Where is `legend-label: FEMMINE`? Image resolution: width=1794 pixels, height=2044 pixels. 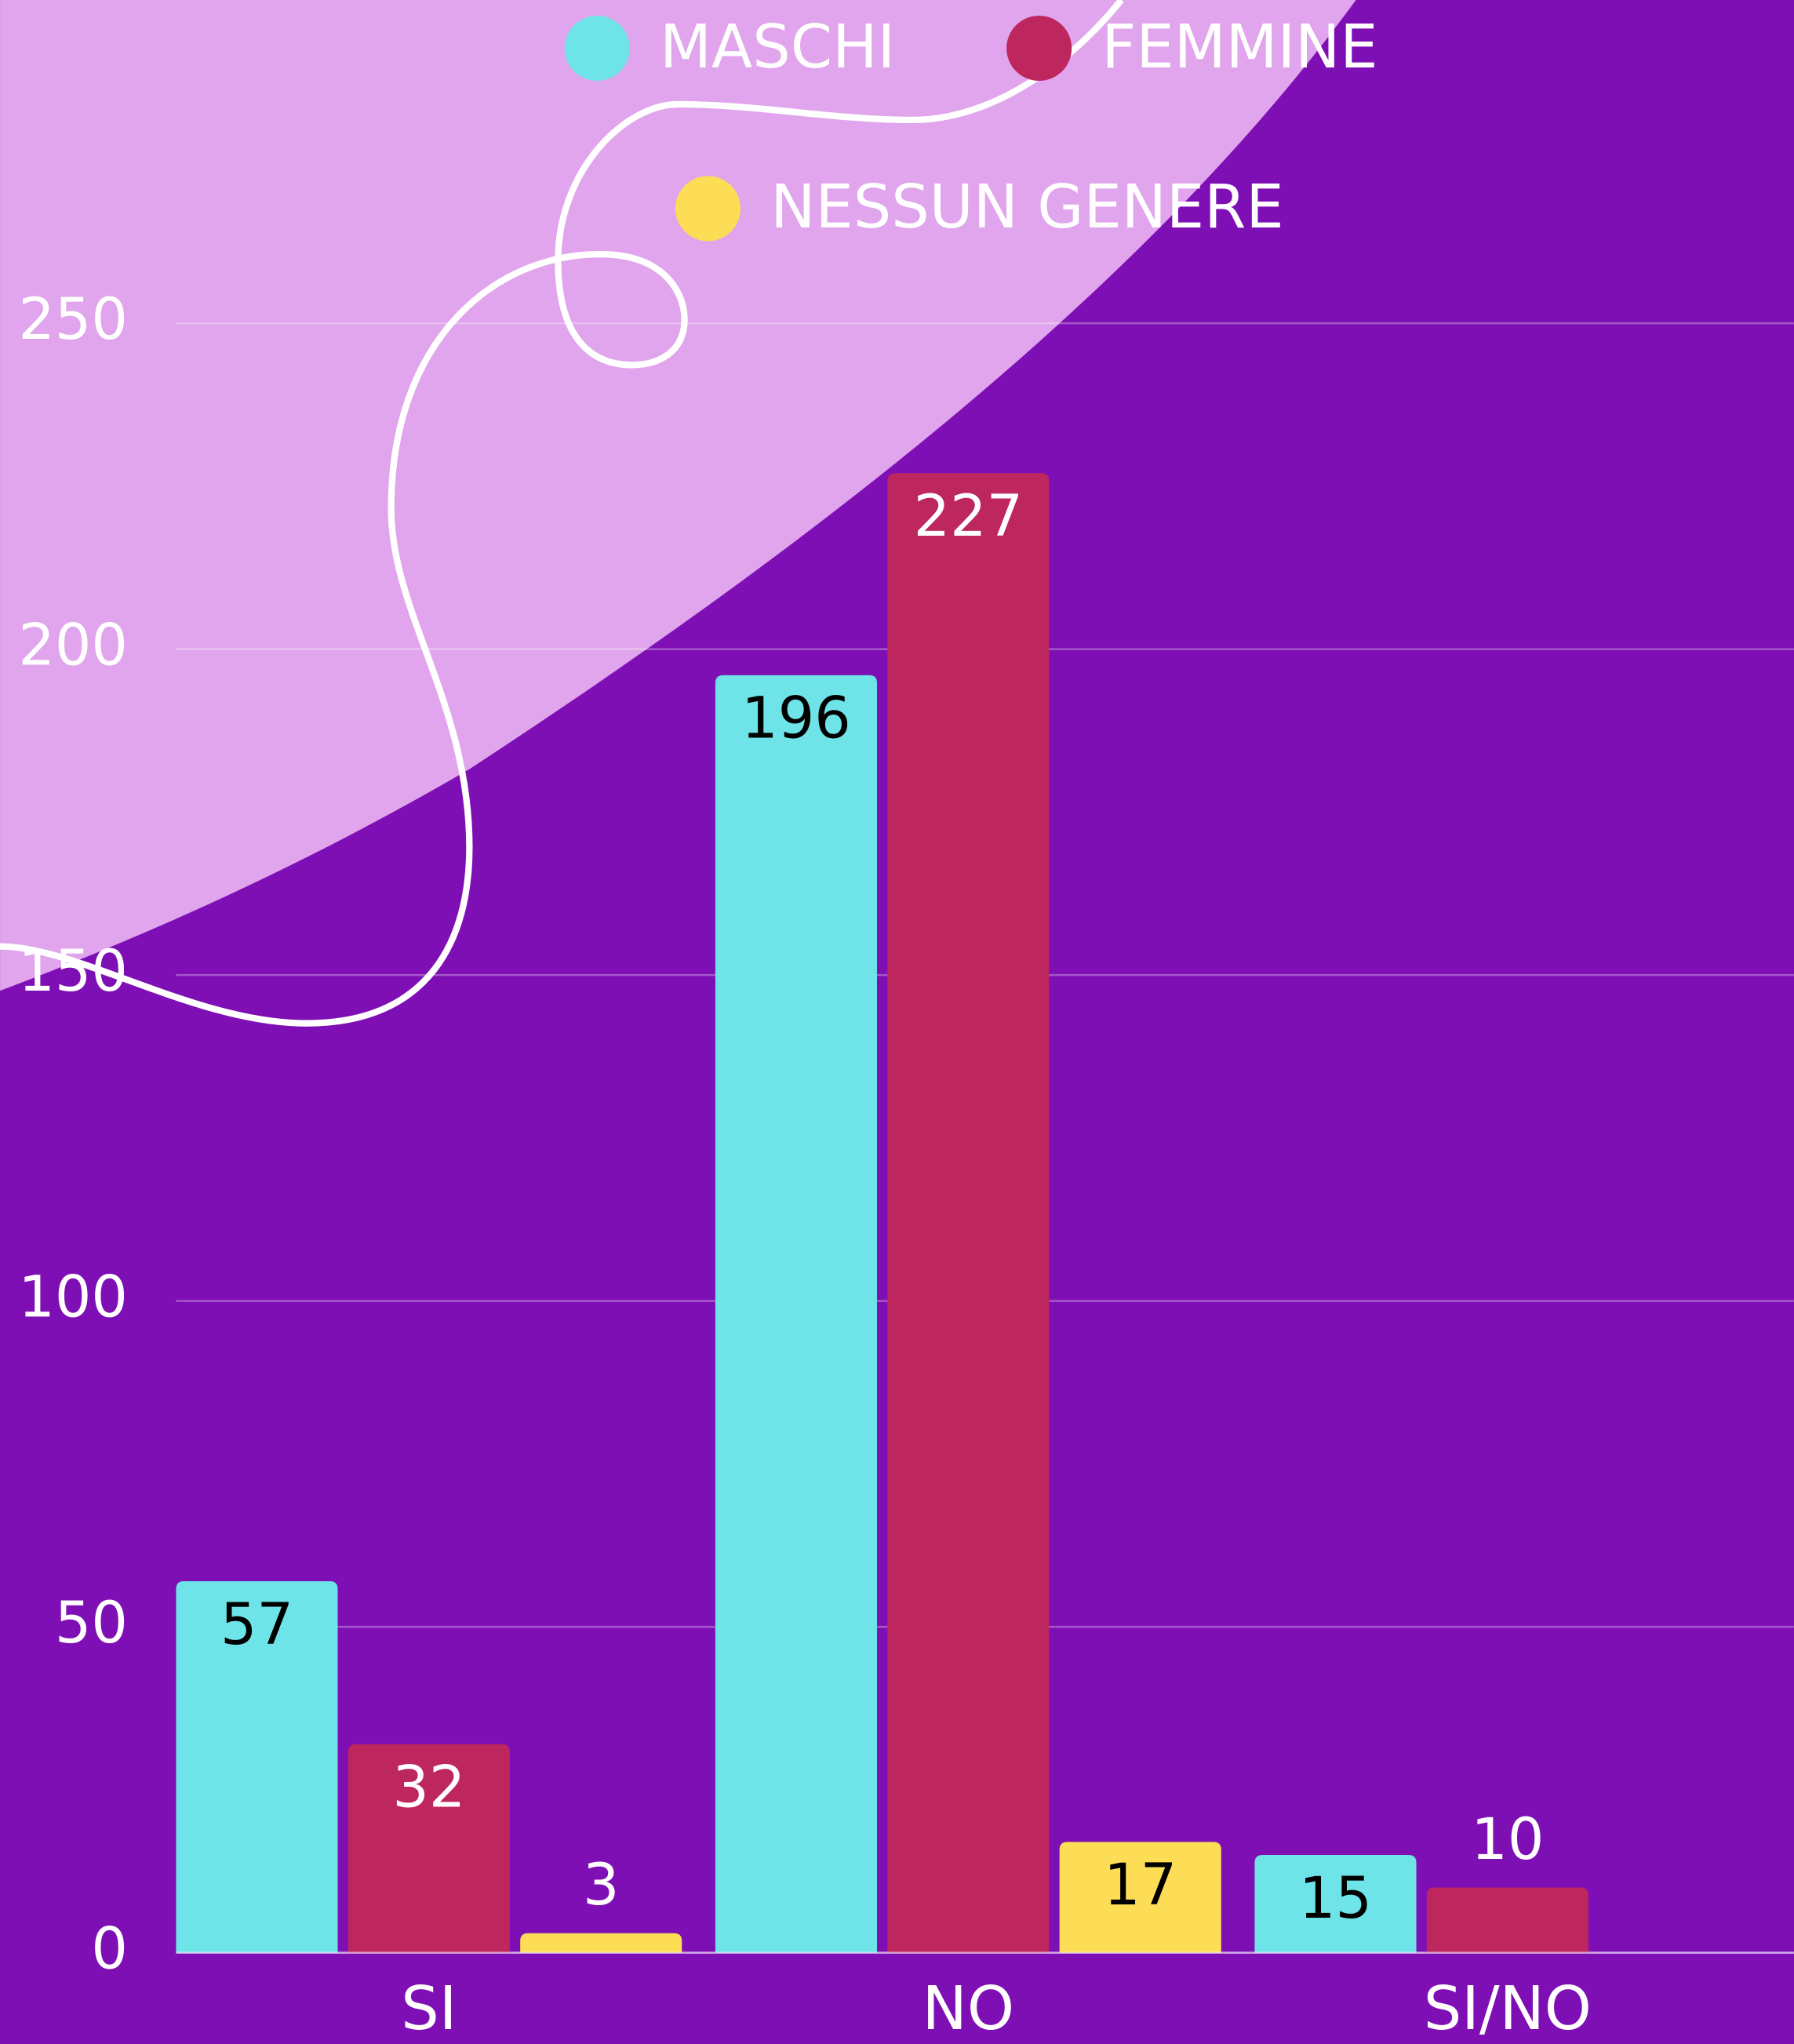 legend-label: FEMMINE is located at coordinates (1239, 47).